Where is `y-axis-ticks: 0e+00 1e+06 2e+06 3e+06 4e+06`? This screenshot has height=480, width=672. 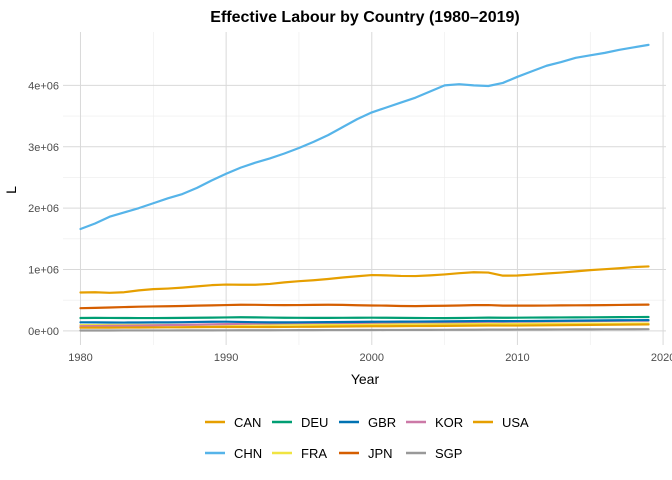
y-axis-ticks: 0e+00 1e+06 2e+06 3e+06 4e+06 is located at coordinates (43, 208).